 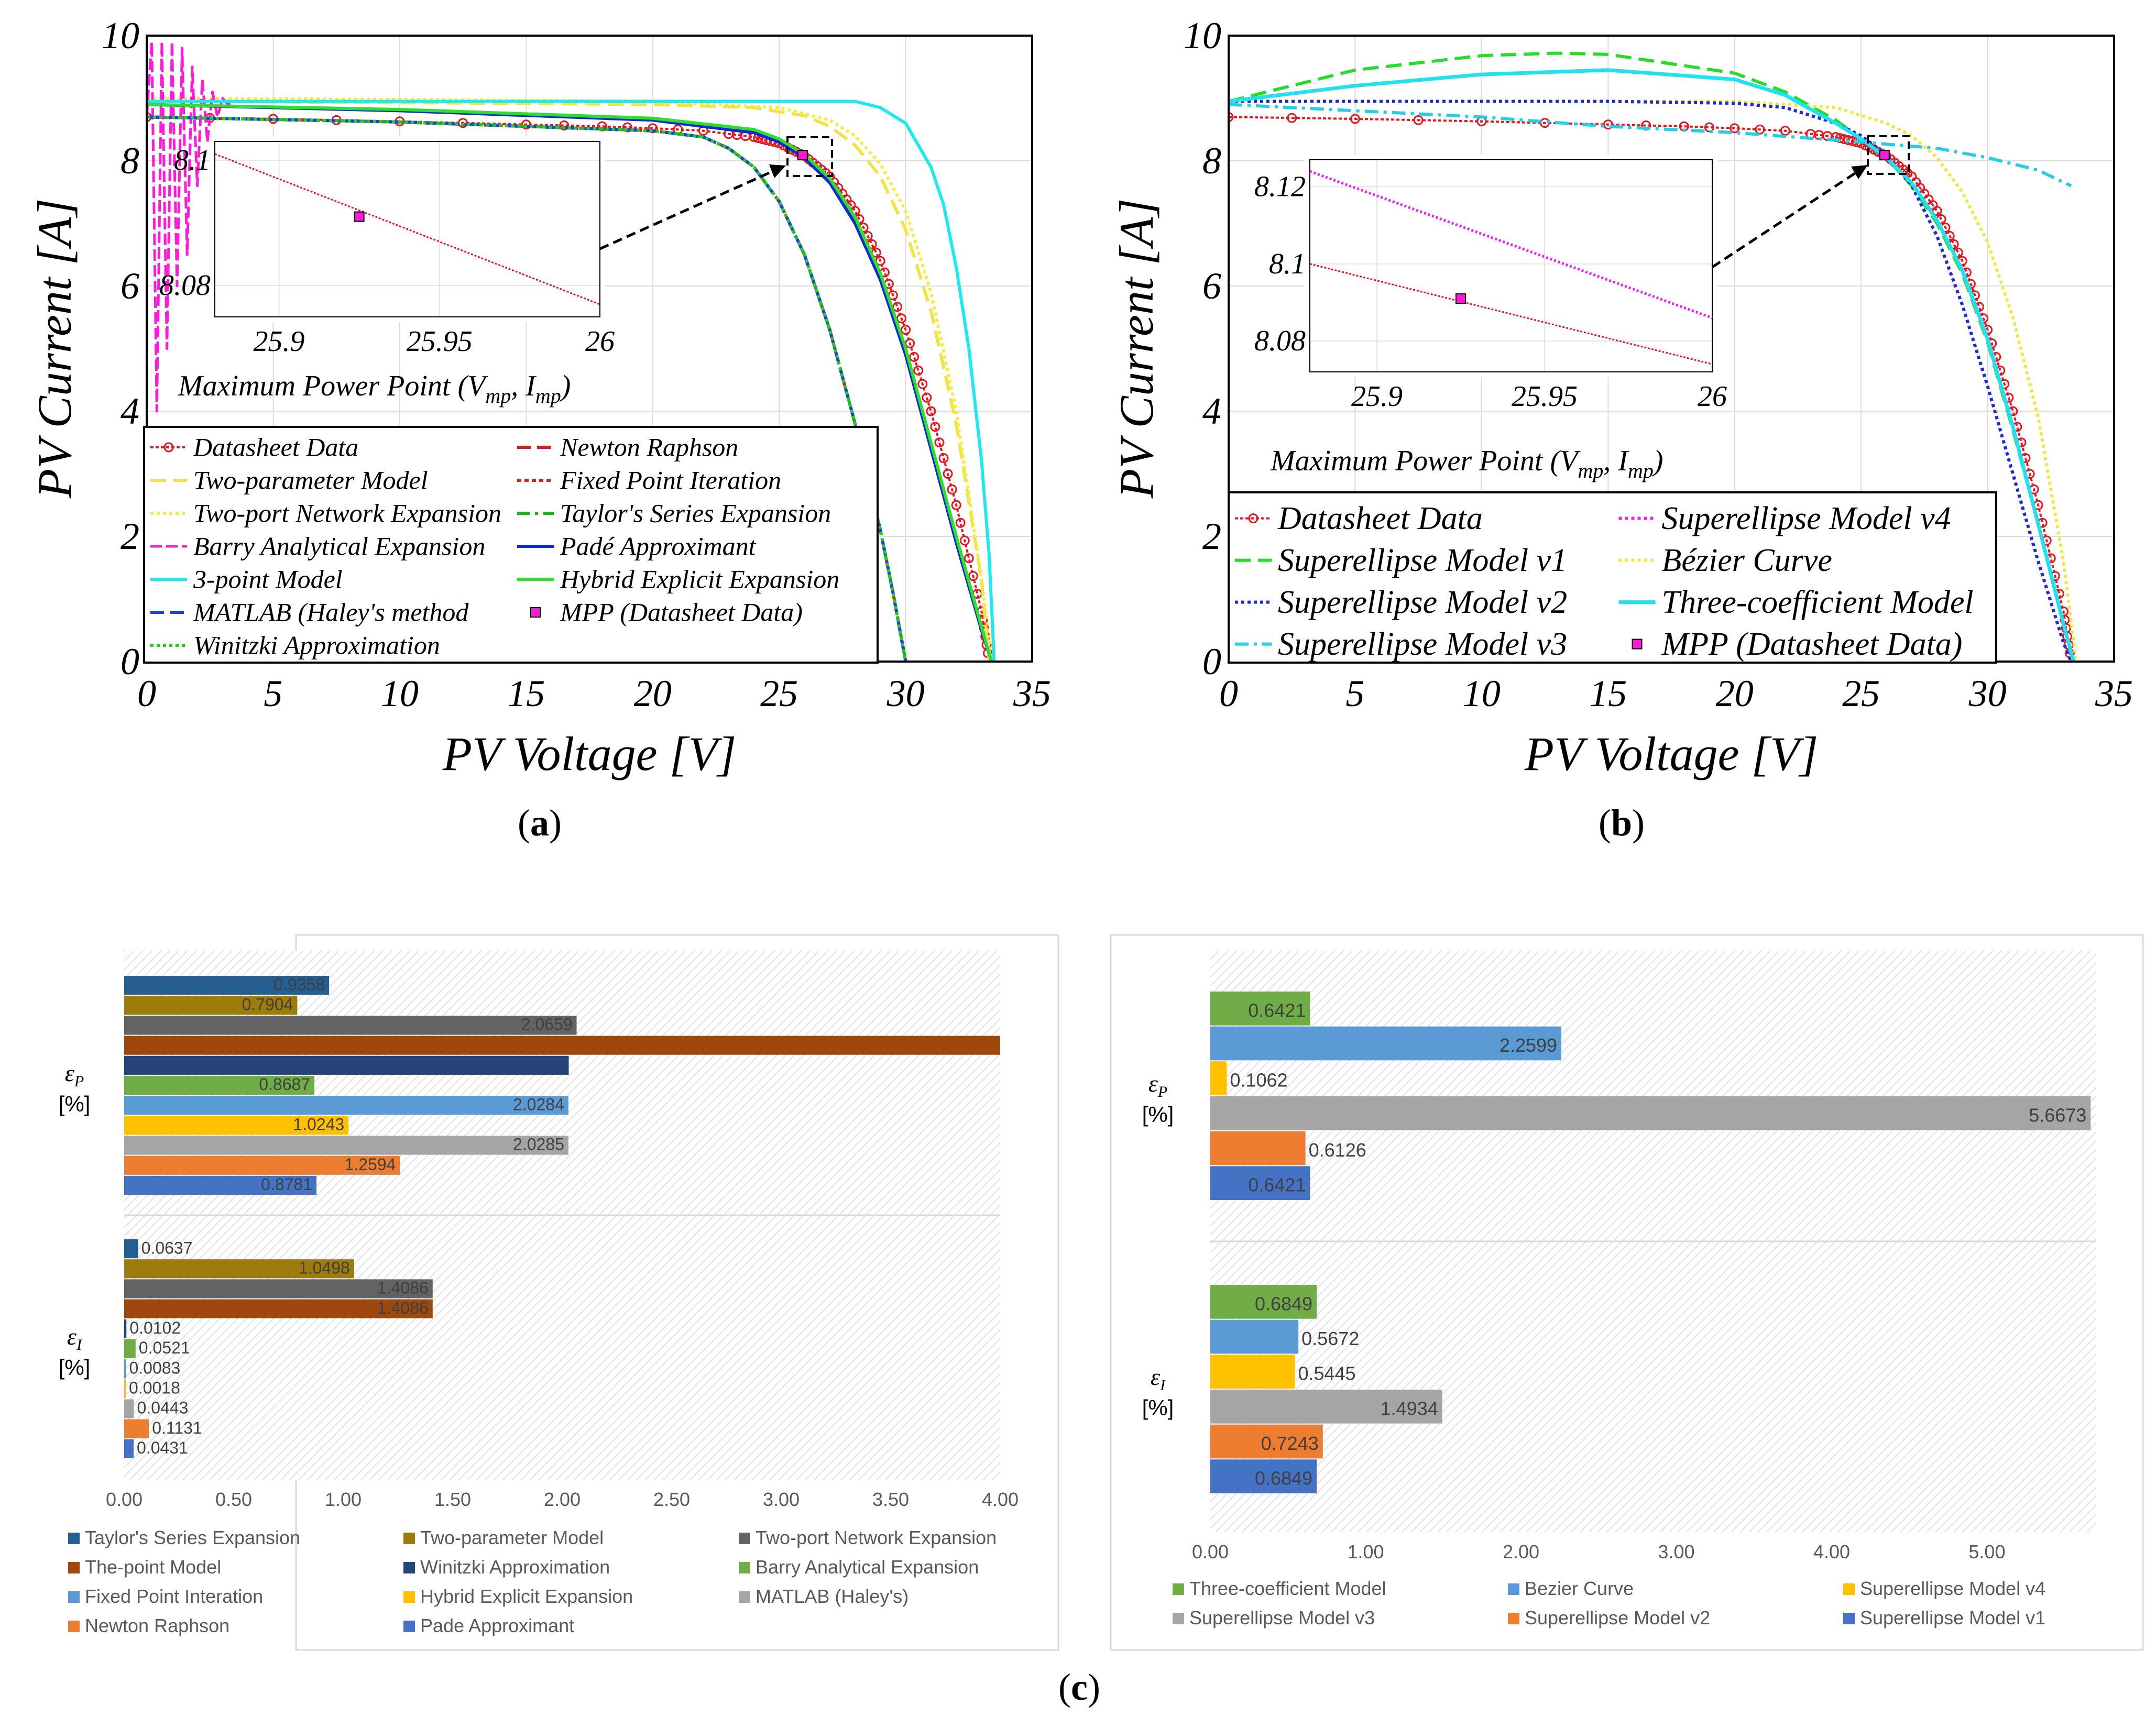 What do you see at coordinates (1079, 1687) in the screenshot?
I see `panel-label-c: (c)` at bounding box center [1079, 1687].